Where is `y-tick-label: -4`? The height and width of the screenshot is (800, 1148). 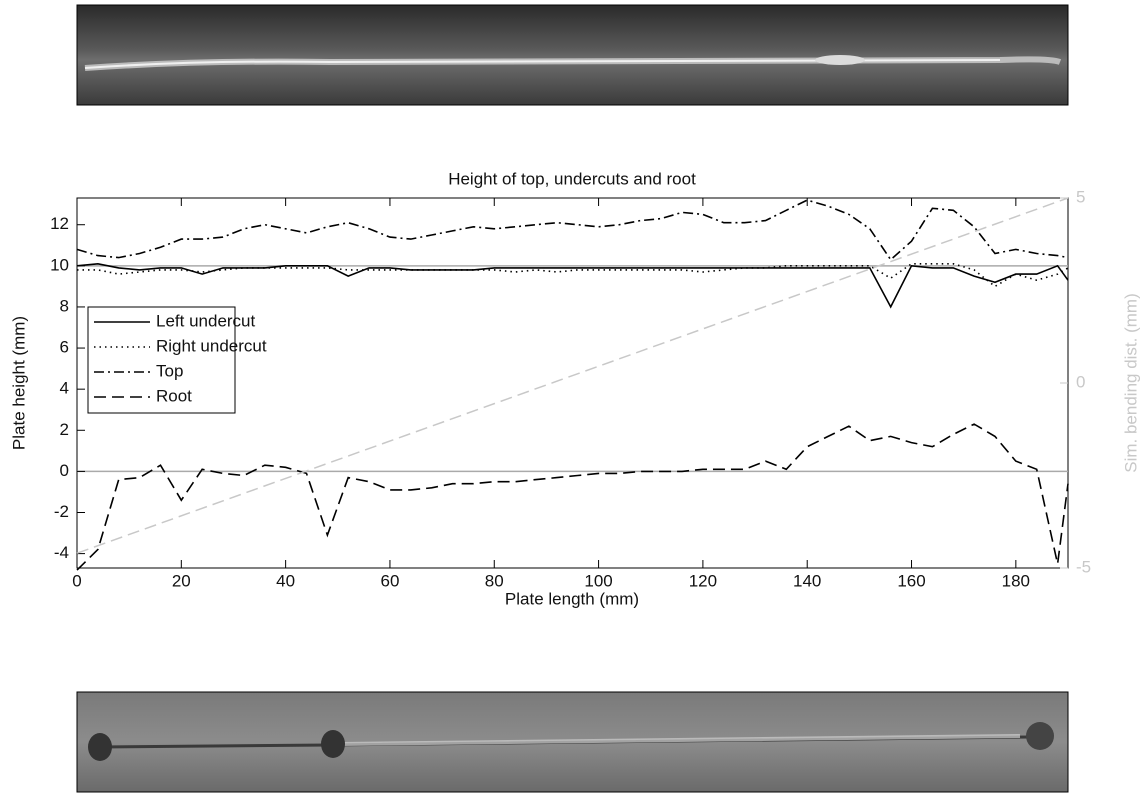
y-tick-label: -4 is located at coordinates (61, 552).